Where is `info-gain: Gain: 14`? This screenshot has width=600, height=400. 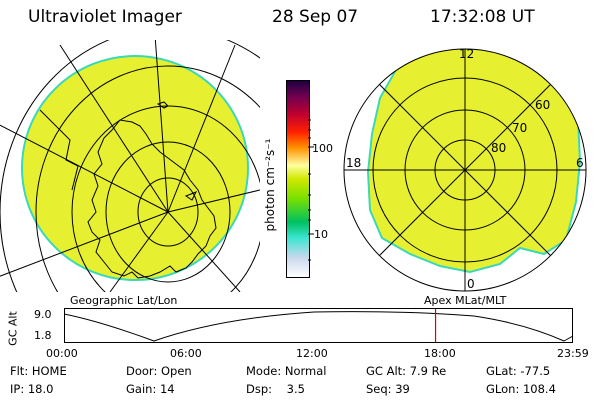 info-gain: Gain: 14 is located at coordinates (150, 389).